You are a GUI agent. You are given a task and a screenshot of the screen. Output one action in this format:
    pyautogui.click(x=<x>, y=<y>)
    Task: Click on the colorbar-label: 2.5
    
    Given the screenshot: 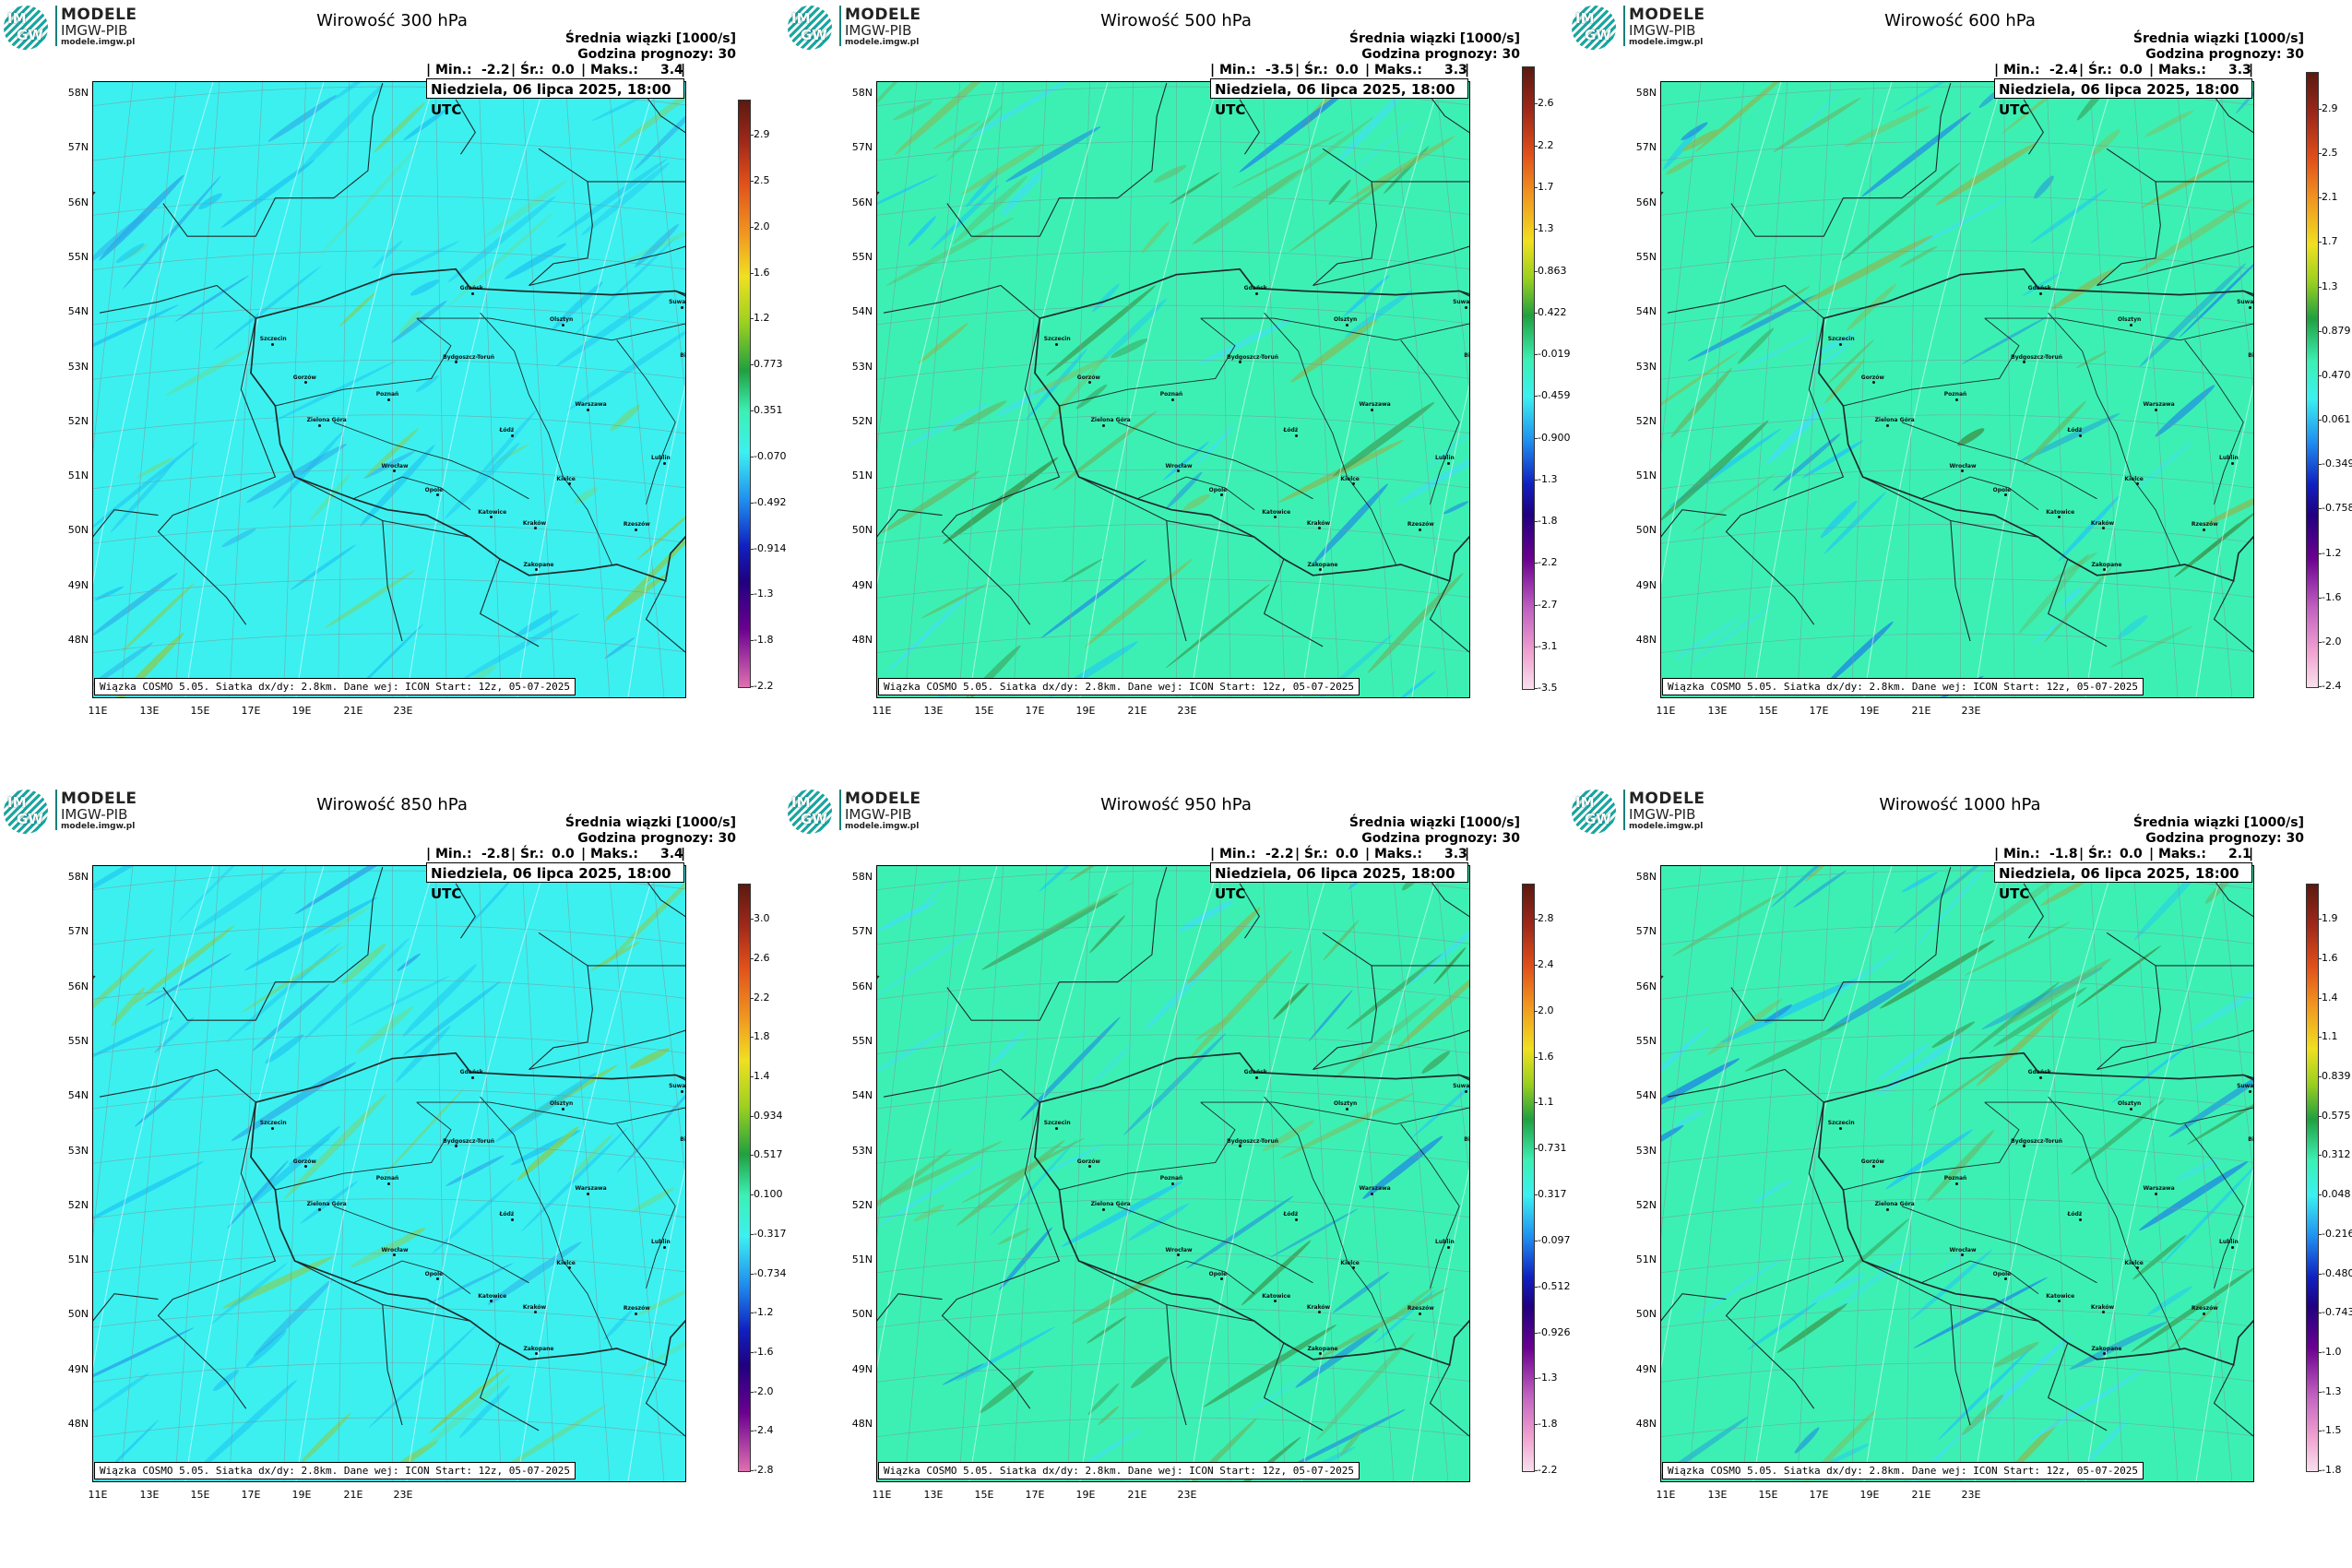 What is the action you would take?
    pyautogui.click(x=2330, y=153)
    